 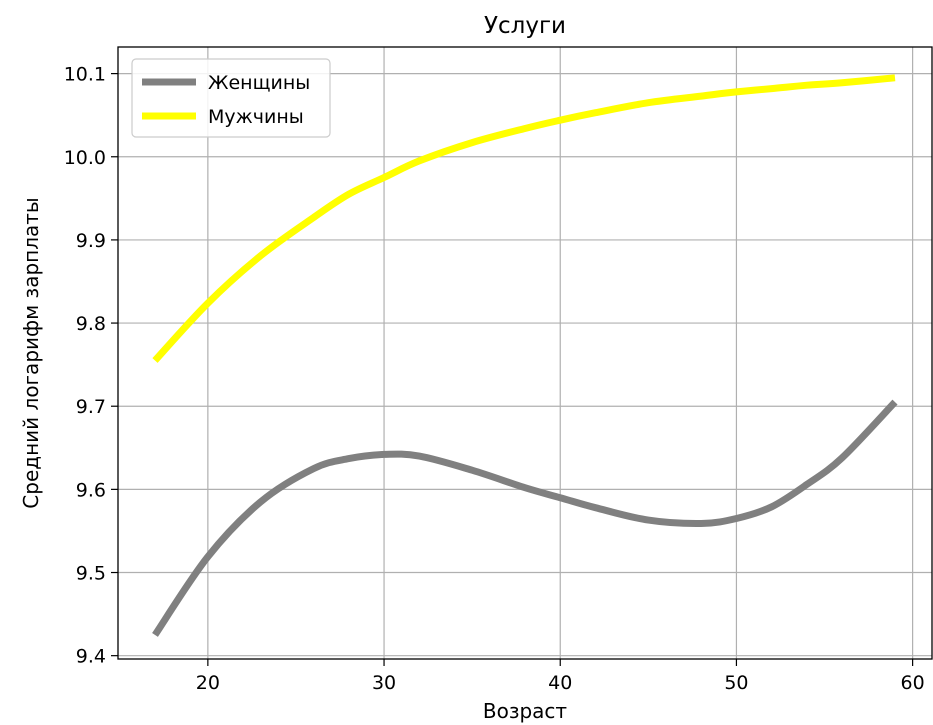 I want to click on x-tick-label: 20, so click(x=208, y=683).